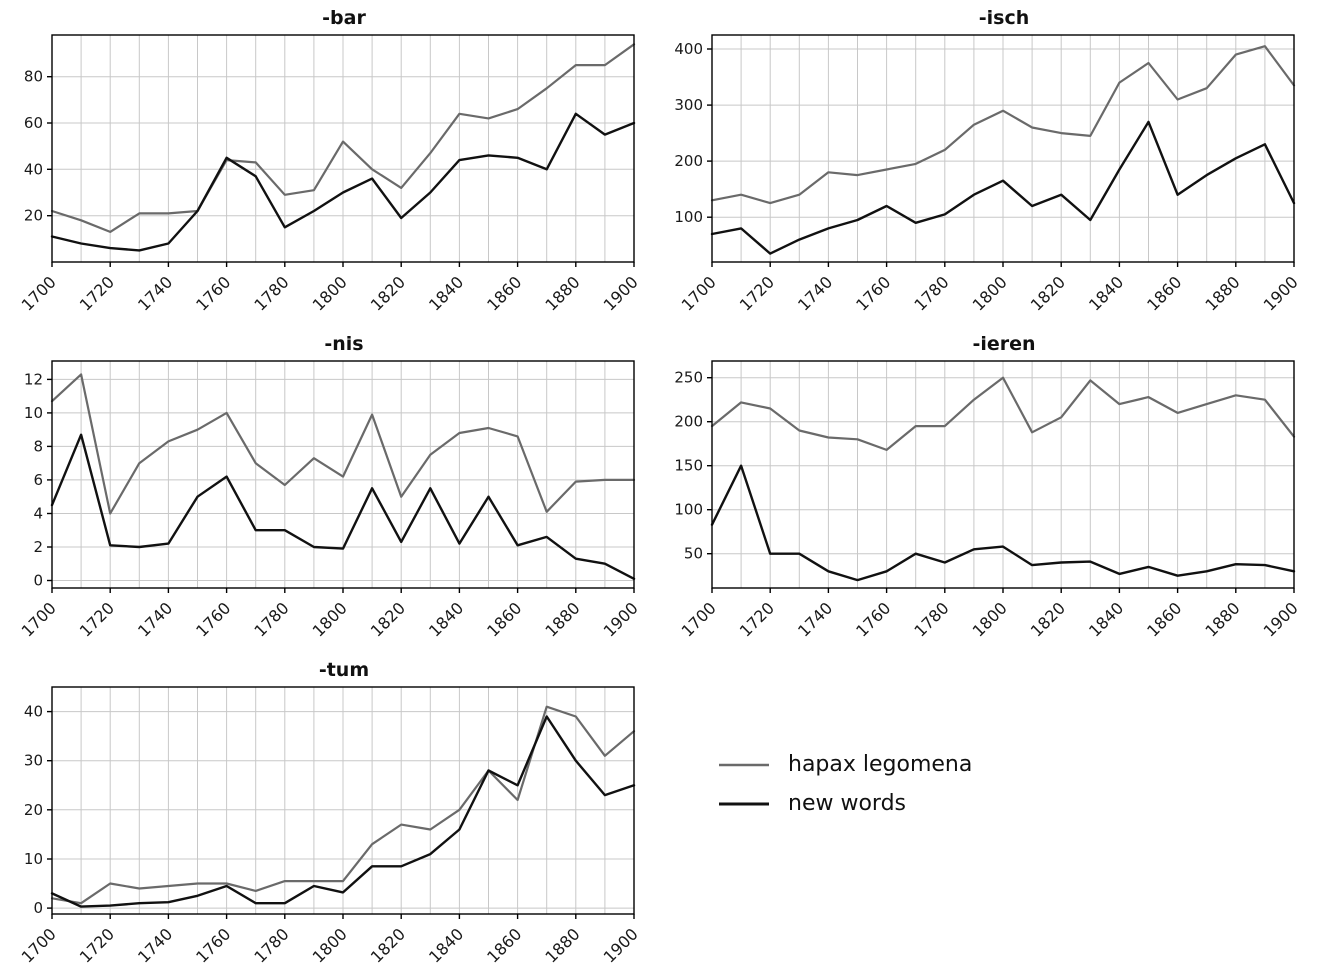 The height and width of the screenshot is (977, 1325). What do you see at coordinates (33, 761) in the screenshot?
I see `svg-text: 30` at bounding box center [33, 761].